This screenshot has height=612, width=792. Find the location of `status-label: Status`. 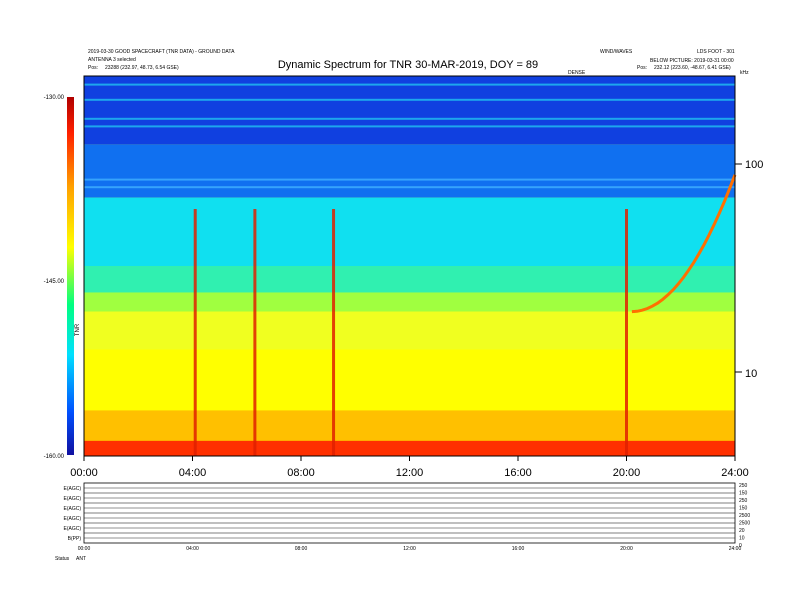

status-label: Status is located at coordinates (62, 559).